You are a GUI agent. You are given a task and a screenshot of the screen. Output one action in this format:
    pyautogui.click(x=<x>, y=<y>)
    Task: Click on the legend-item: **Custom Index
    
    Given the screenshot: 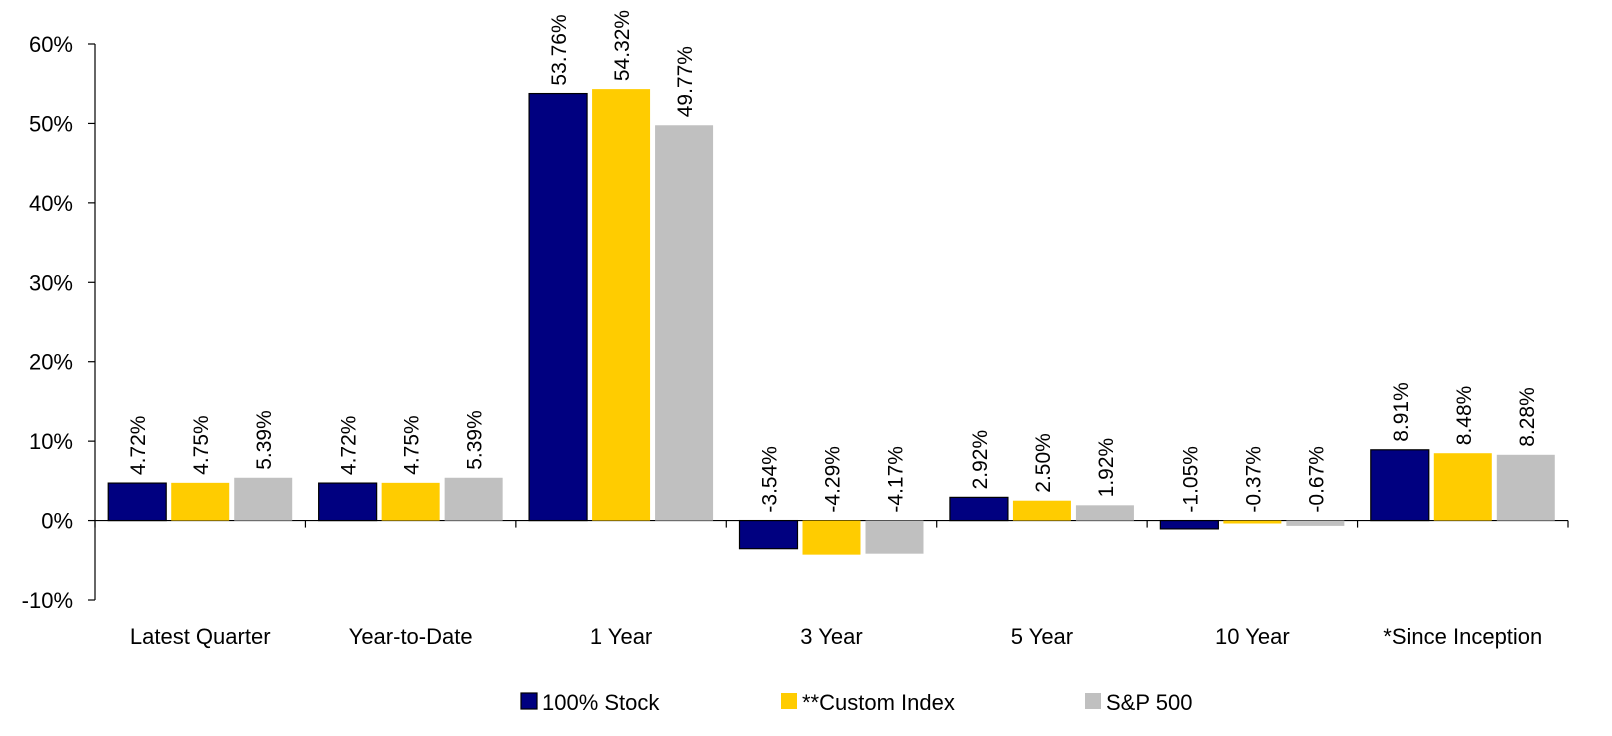 What is the action you would take?
    pyautogui.click(x=868, y=702)
    